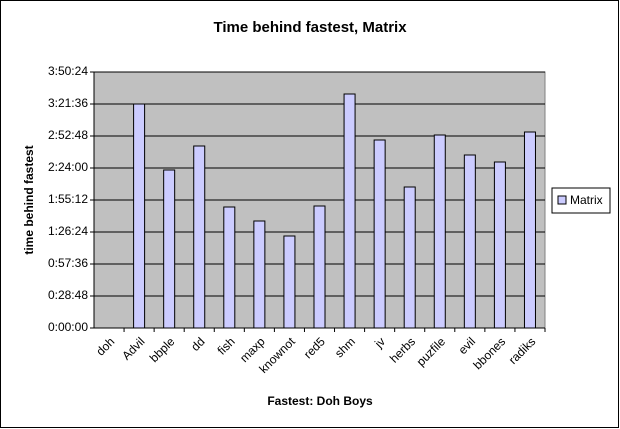 This screenshot has height=429, width=620. I want to click on y-tick-label: 3:21:36, so click(68, 103).